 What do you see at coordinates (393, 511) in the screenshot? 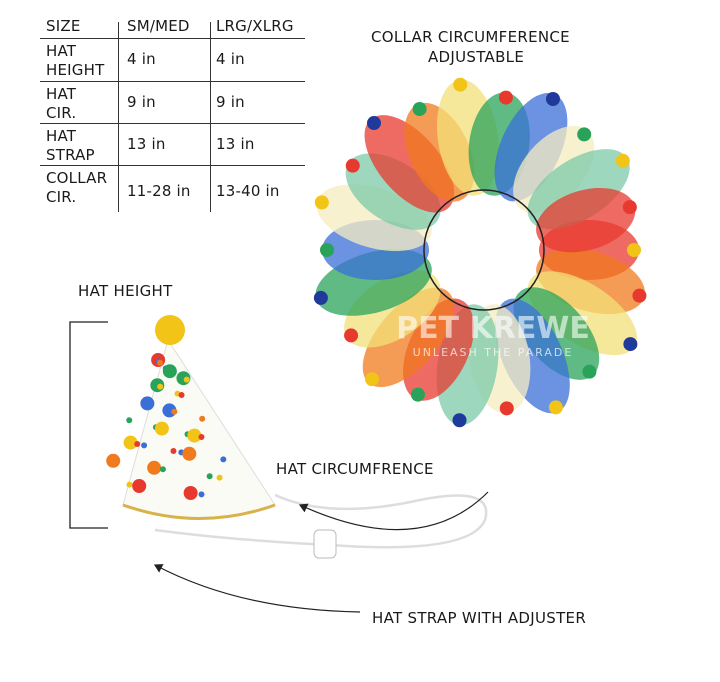
I see `hat-circumference-arrow` at bounding box center [393, 511].